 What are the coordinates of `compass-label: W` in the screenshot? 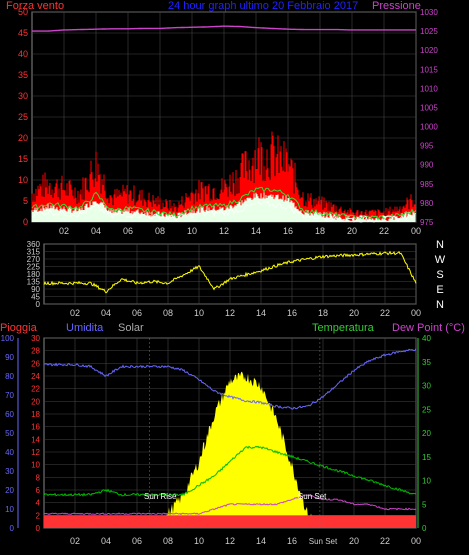 It's located at (440, 260).